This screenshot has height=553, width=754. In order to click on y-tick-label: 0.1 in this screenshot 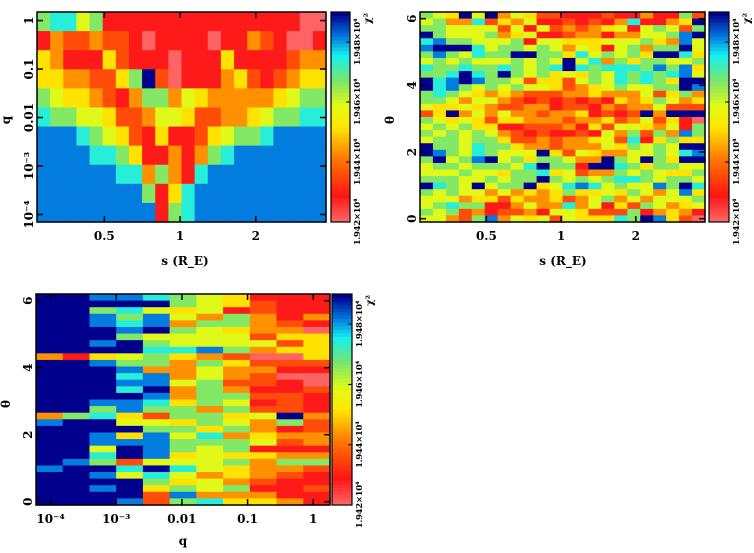, I will do `click(29, 69)`.